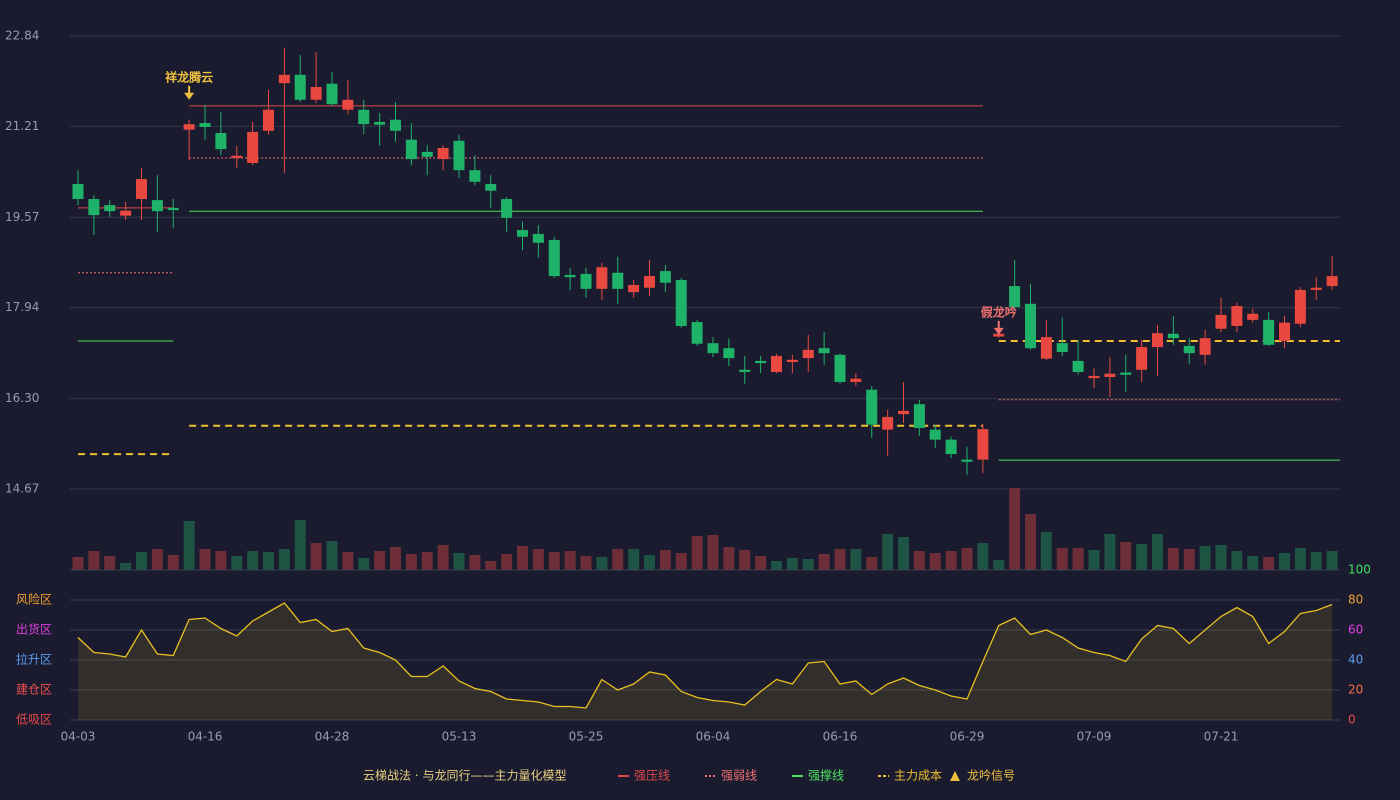 The height and width of the screenshot is (800, 1400). What do you see at coordinates (189, 76) in the screenshot?
I see `signal-label: 祥龙腾云` at bounding box center [189, 76].